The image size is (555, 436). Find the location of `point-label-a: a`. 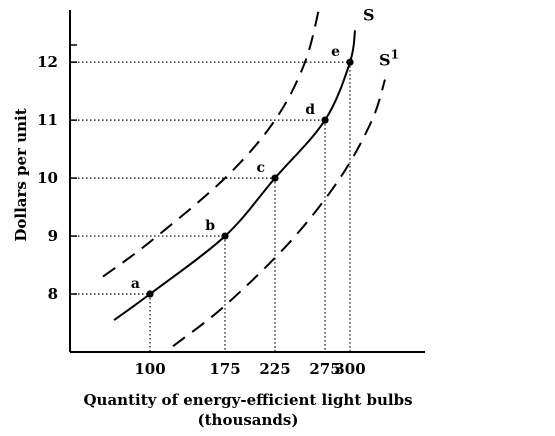

point-label-a: a is located at coordinates (135, 284).